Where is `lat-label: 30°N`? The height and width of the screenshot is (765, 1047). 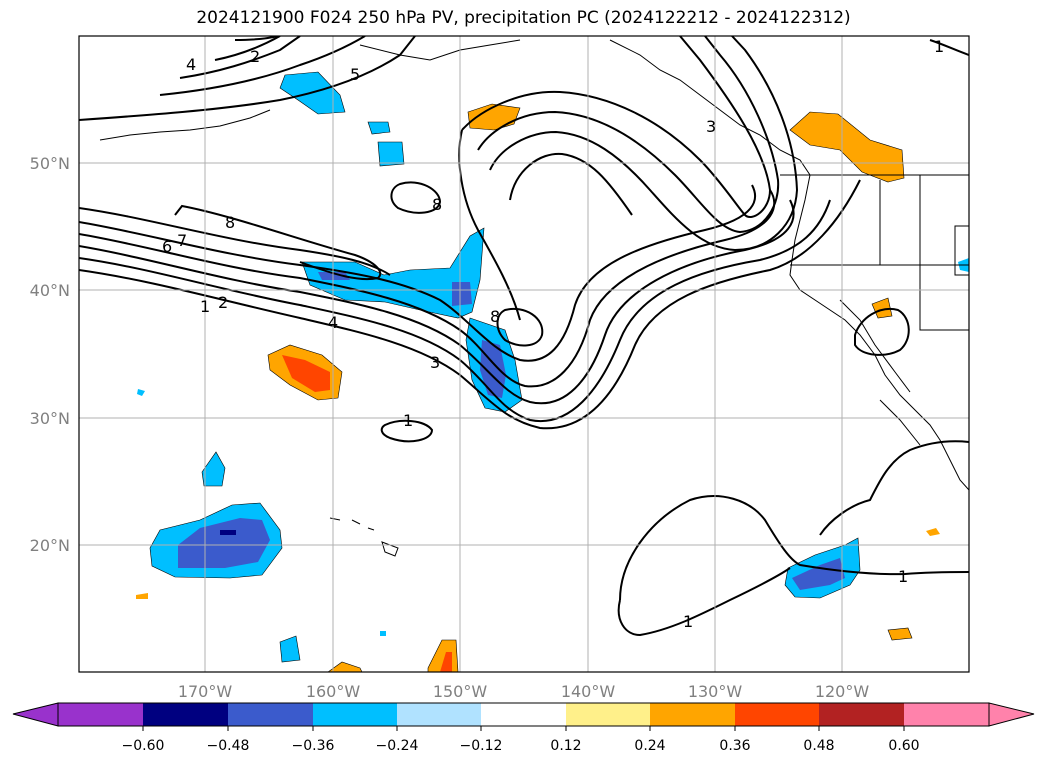
lat-label: 30°N is located at coordinates (50, 418).